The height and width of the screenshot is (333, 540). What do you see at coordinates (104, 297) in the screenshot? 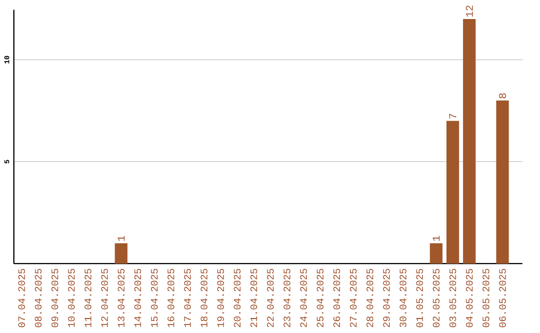
I see `x-tick-label: 12.04.2025` at bounding box center [104, 297].